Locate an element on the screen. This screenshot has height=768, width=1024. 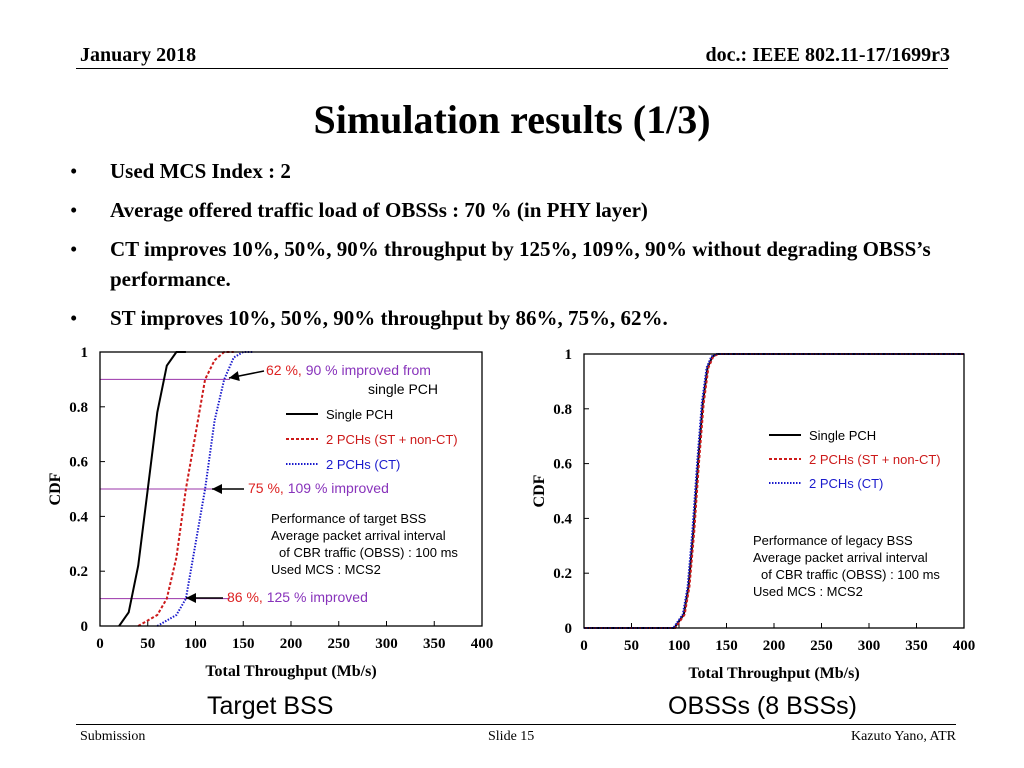
annotation-part: 62 %, is located at coordinates (286, 370).